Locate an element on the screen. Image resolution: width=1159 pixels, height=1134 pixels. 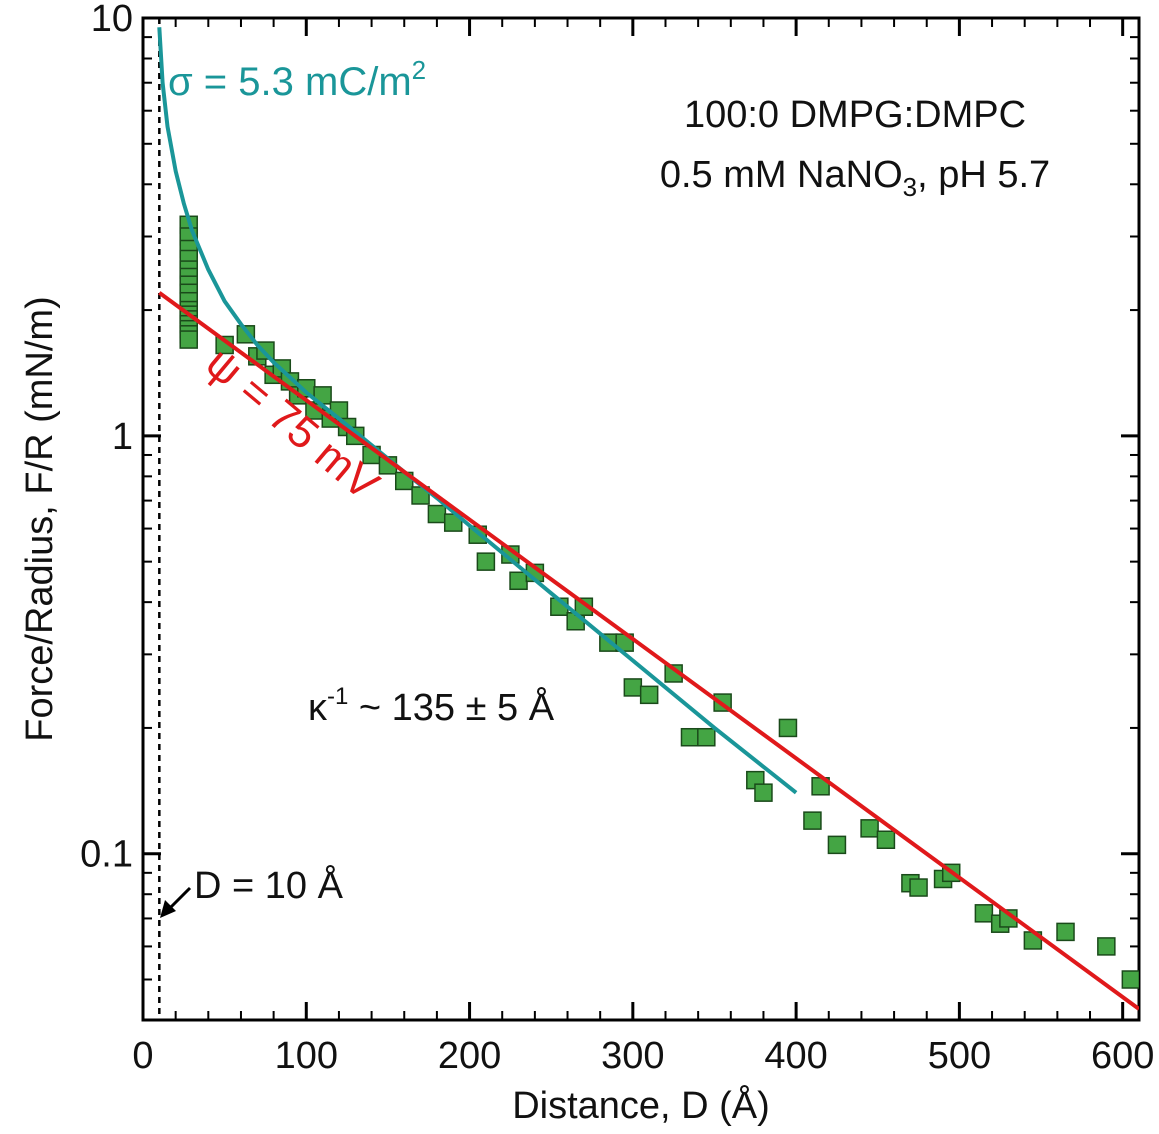
kappa-label-symbol: κ is located at coordinates (318, 708).